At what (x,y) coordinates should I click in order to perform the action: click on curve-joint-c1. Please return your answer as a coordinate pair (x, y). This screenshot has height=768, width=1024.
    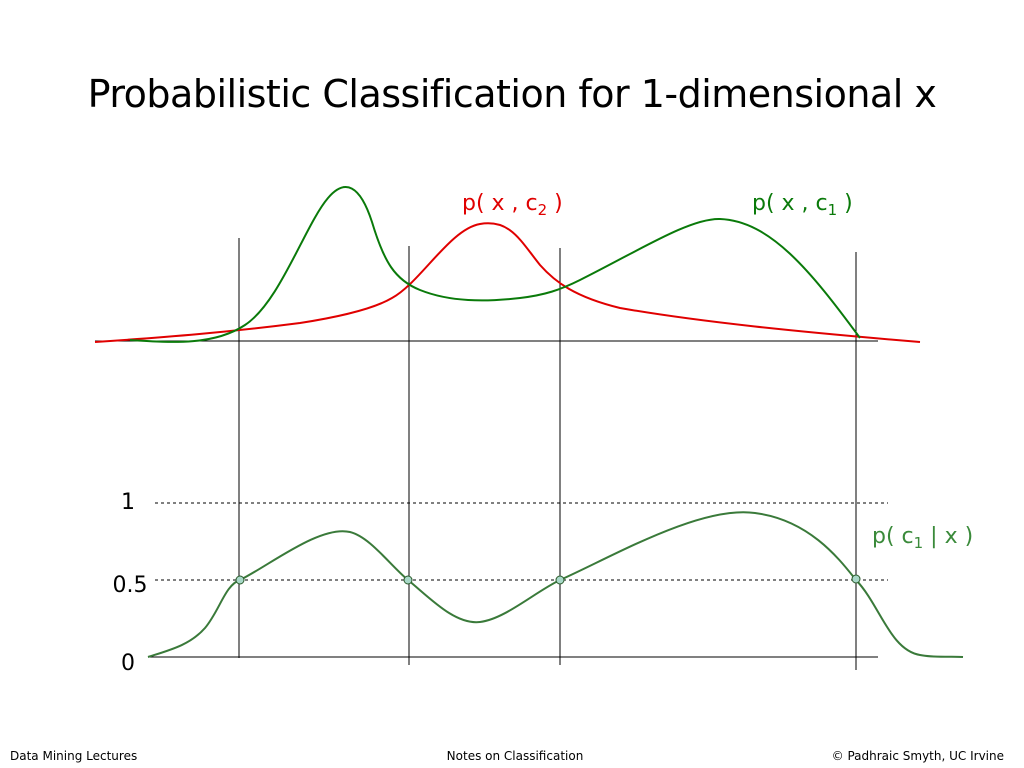
    Looking at the image, I should click on (495, 264).